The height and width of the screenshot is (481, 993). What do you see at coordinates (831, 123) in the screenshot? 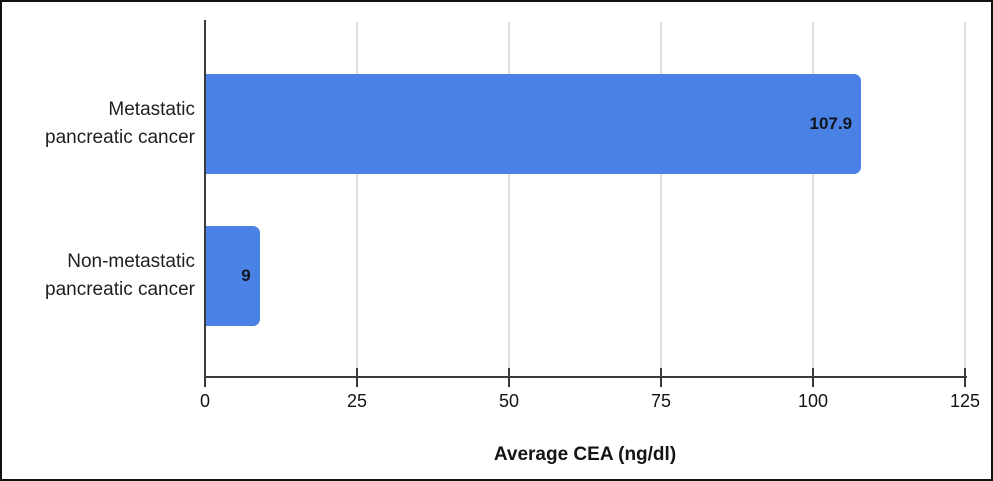
I see `bar-value-label: 107.9` at bounding box center [831, 123].